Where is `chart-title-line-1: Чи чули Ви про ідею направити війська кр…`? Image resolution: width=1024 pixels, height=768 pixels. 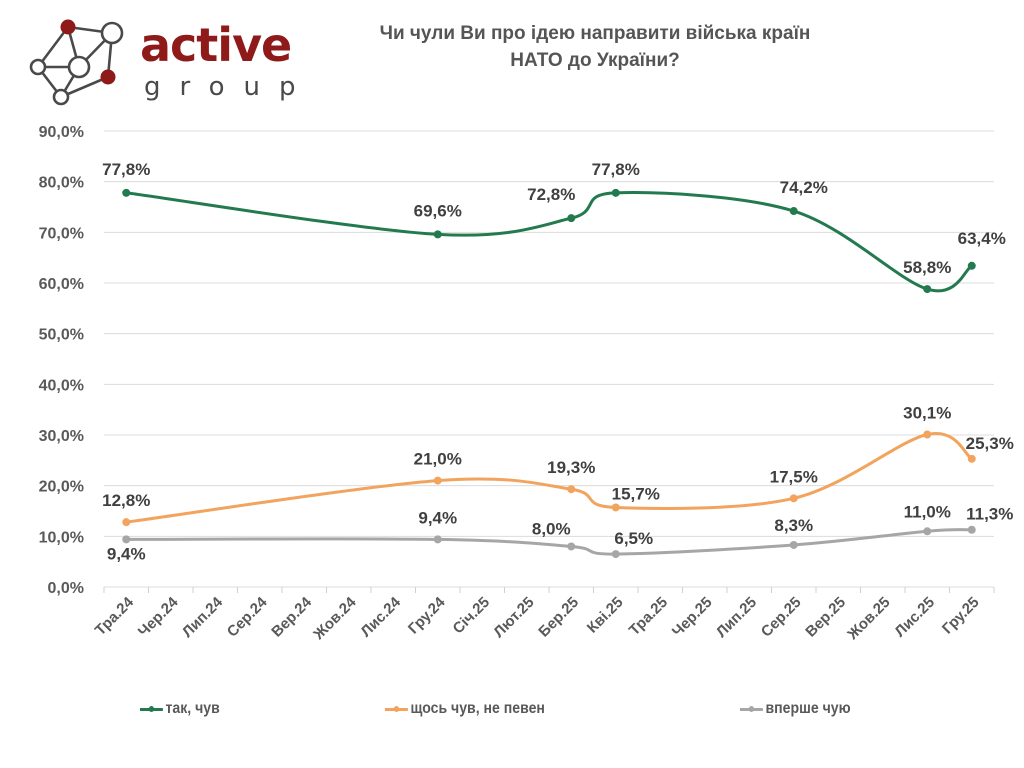 chart-title-line-1: Чи чули Ви про ідею направити війська кр… is located at coordinates (595, 33).